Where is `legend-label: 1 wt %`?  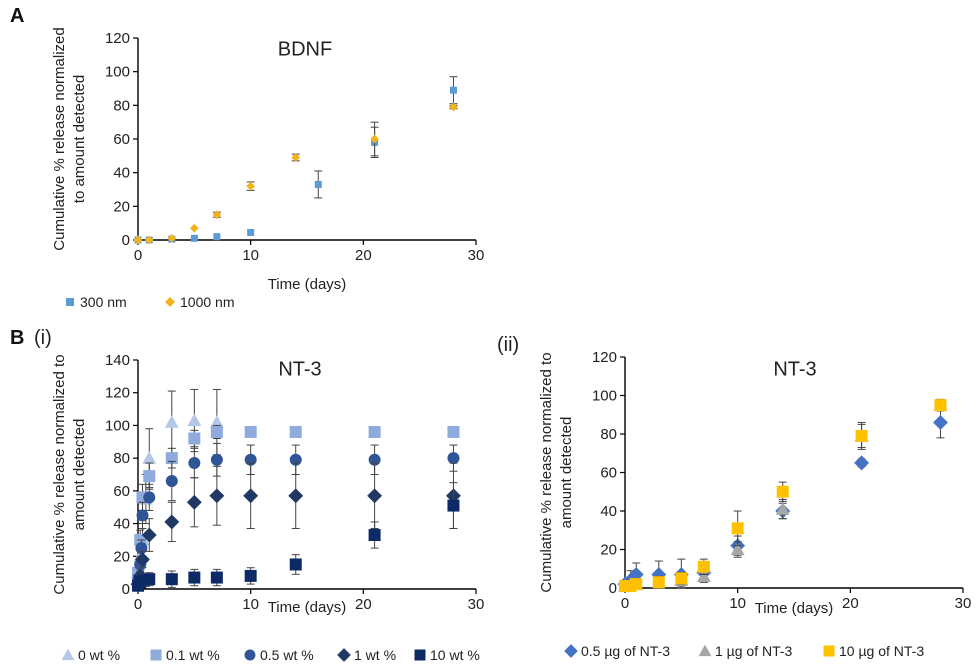 legend-label: 1 wt % is located at coordinates (375, 655).